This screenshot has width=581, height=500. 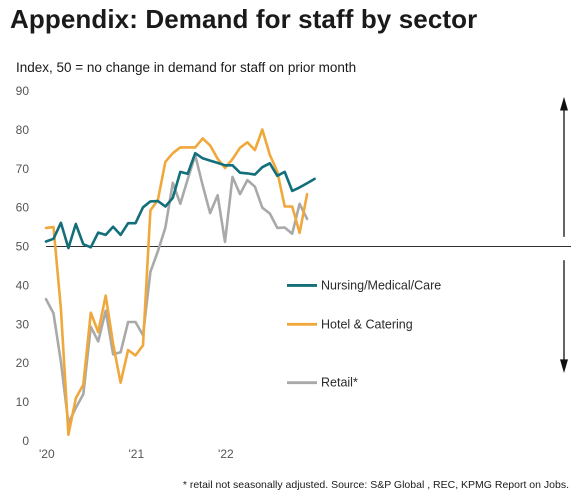 I want to click on x-axis-ticks: '20 '21 '22, so click(x=136, y=454).